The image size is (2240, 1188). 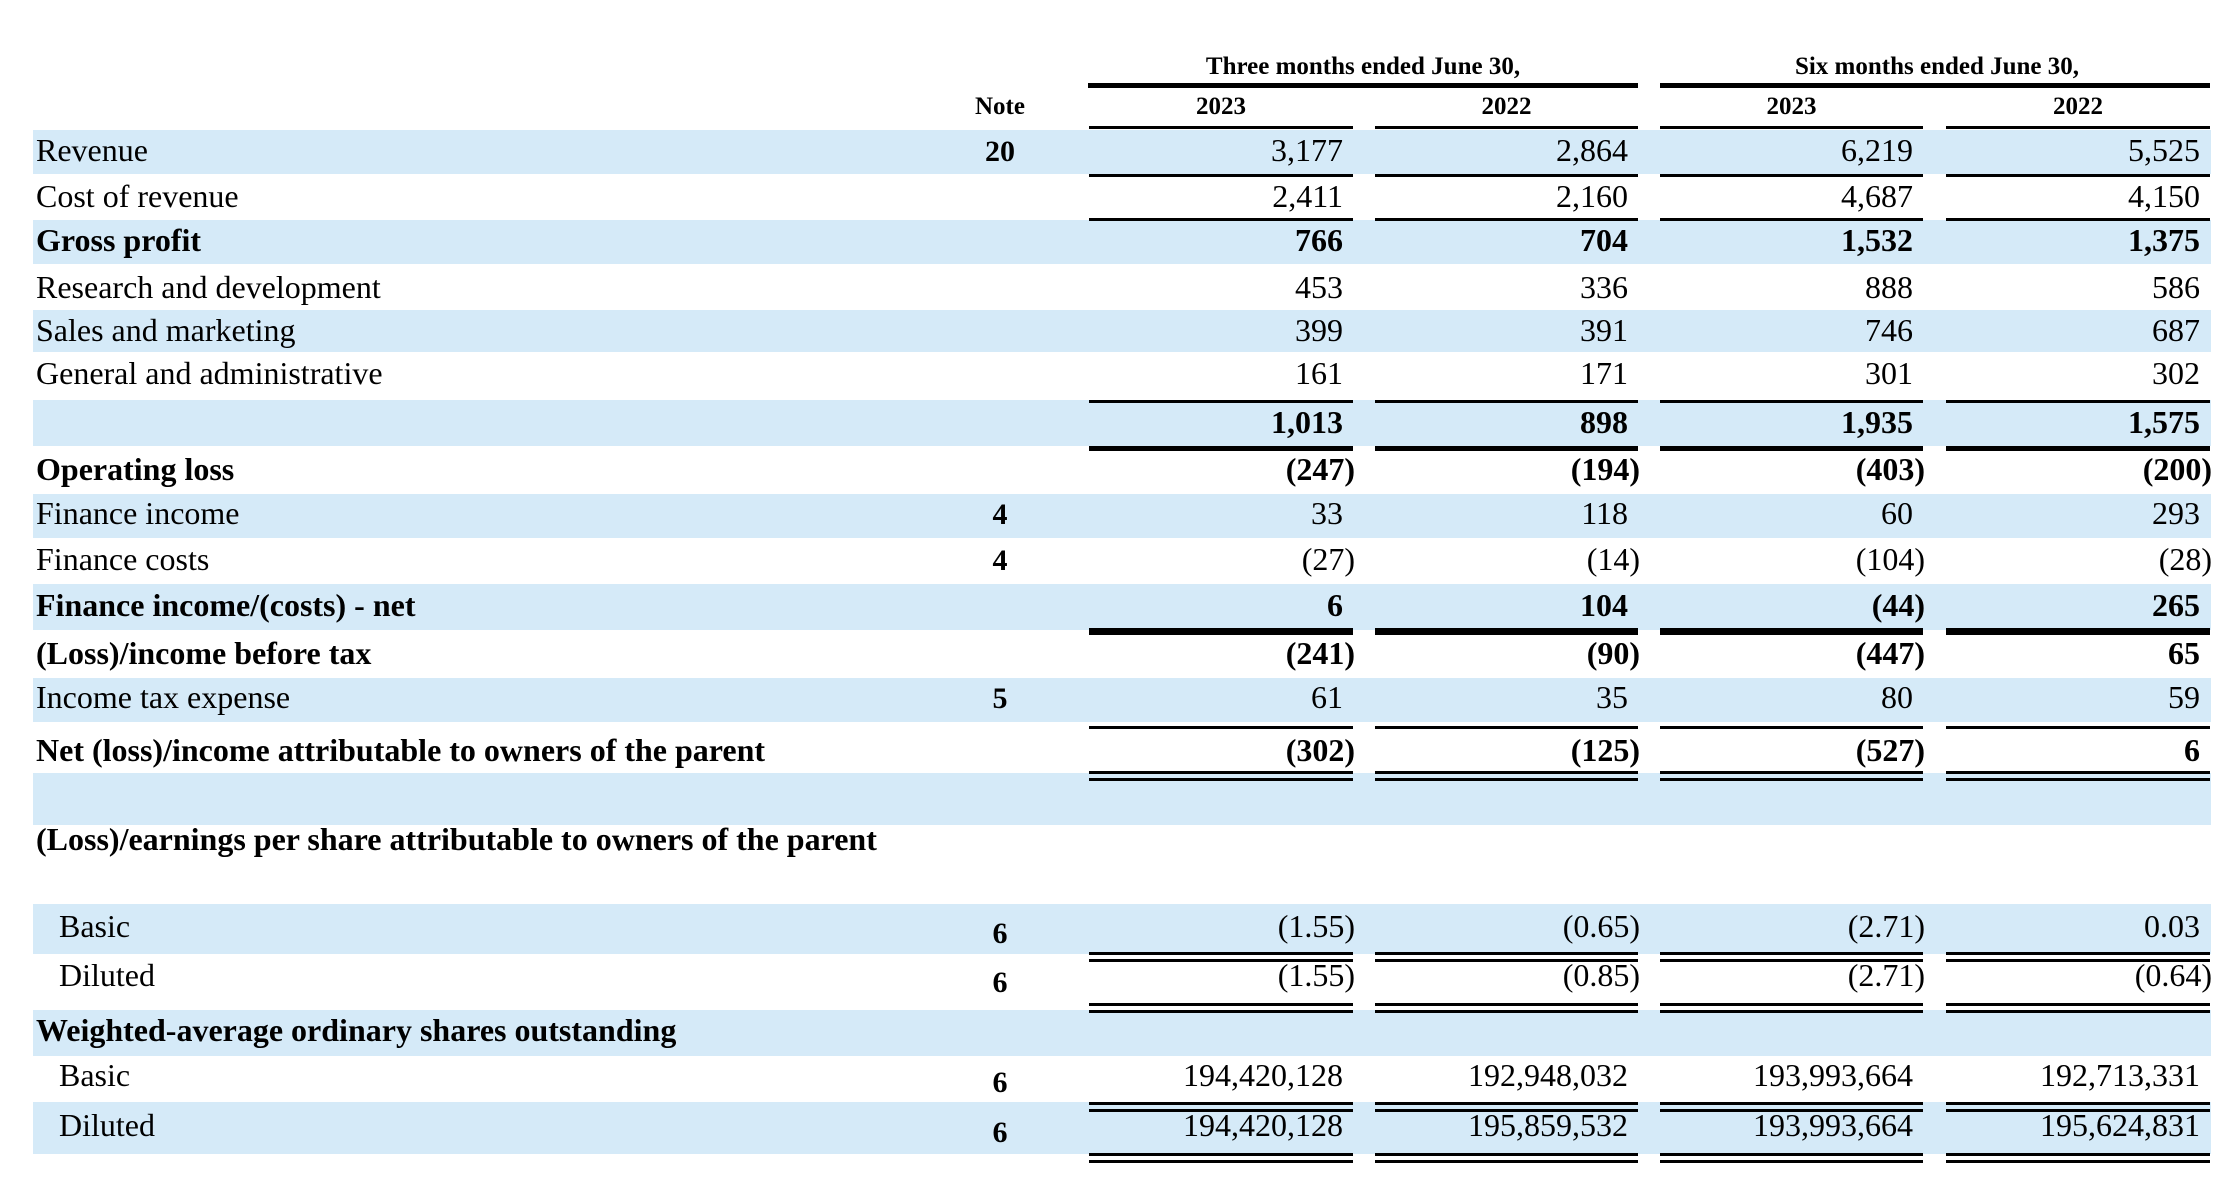 I want to click on value-cell: 161, so click(x=1319, y=373).